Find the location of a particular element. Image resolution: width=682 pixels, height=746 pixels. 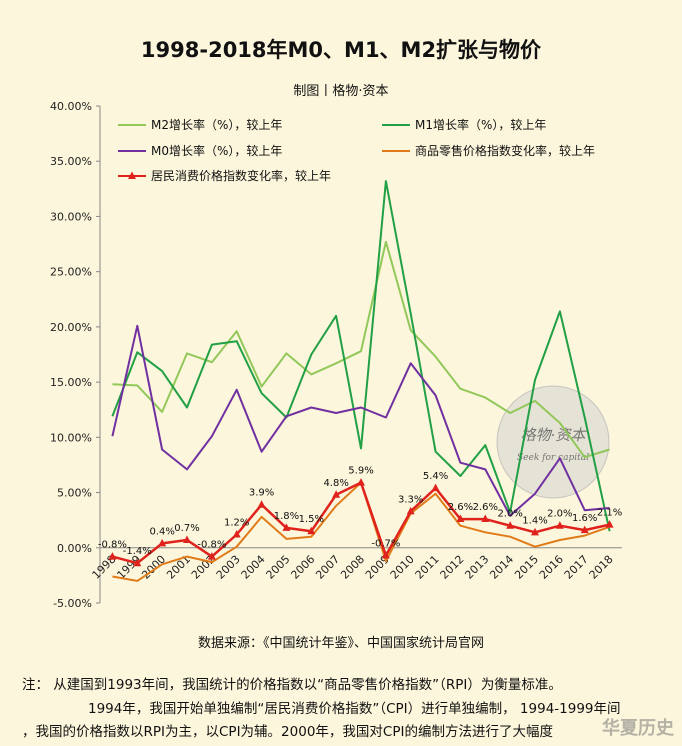

x-tick-label: 2006 is located at coordinates (302, 567).